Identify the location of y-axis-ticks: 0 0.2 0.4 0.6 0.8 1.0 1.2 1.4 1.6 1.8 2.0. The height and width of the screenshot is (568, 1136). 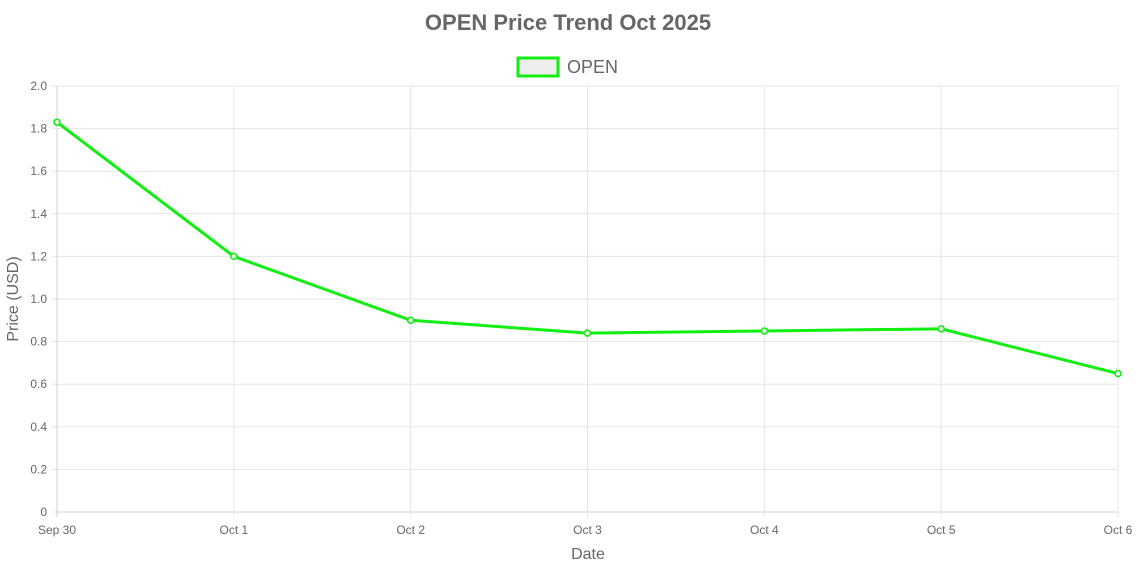
(38, 299).